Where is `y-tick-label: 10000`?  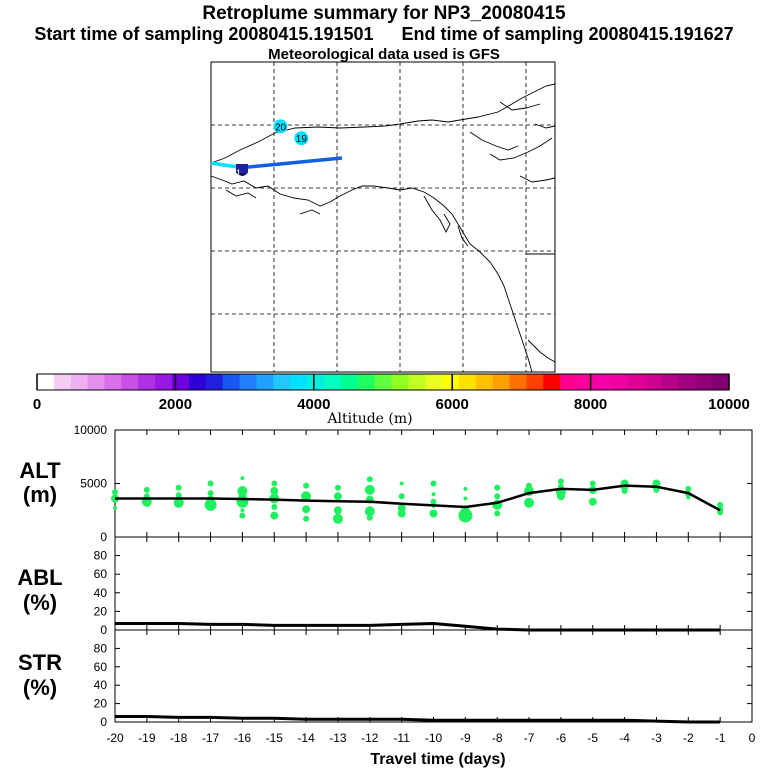 y-tick-label: 10000 is located at coordinates (91, 430).